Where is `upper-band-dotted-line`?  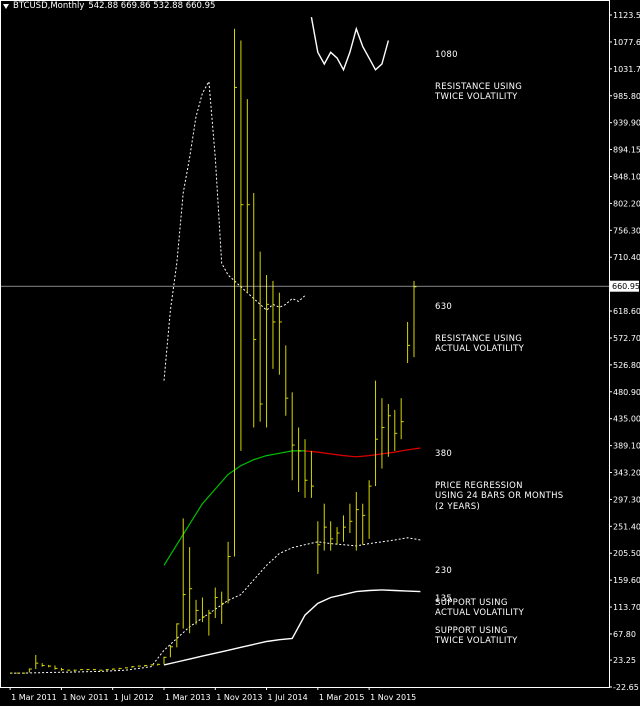 upper-band-dotted-line is located at coordinates (234, 230).